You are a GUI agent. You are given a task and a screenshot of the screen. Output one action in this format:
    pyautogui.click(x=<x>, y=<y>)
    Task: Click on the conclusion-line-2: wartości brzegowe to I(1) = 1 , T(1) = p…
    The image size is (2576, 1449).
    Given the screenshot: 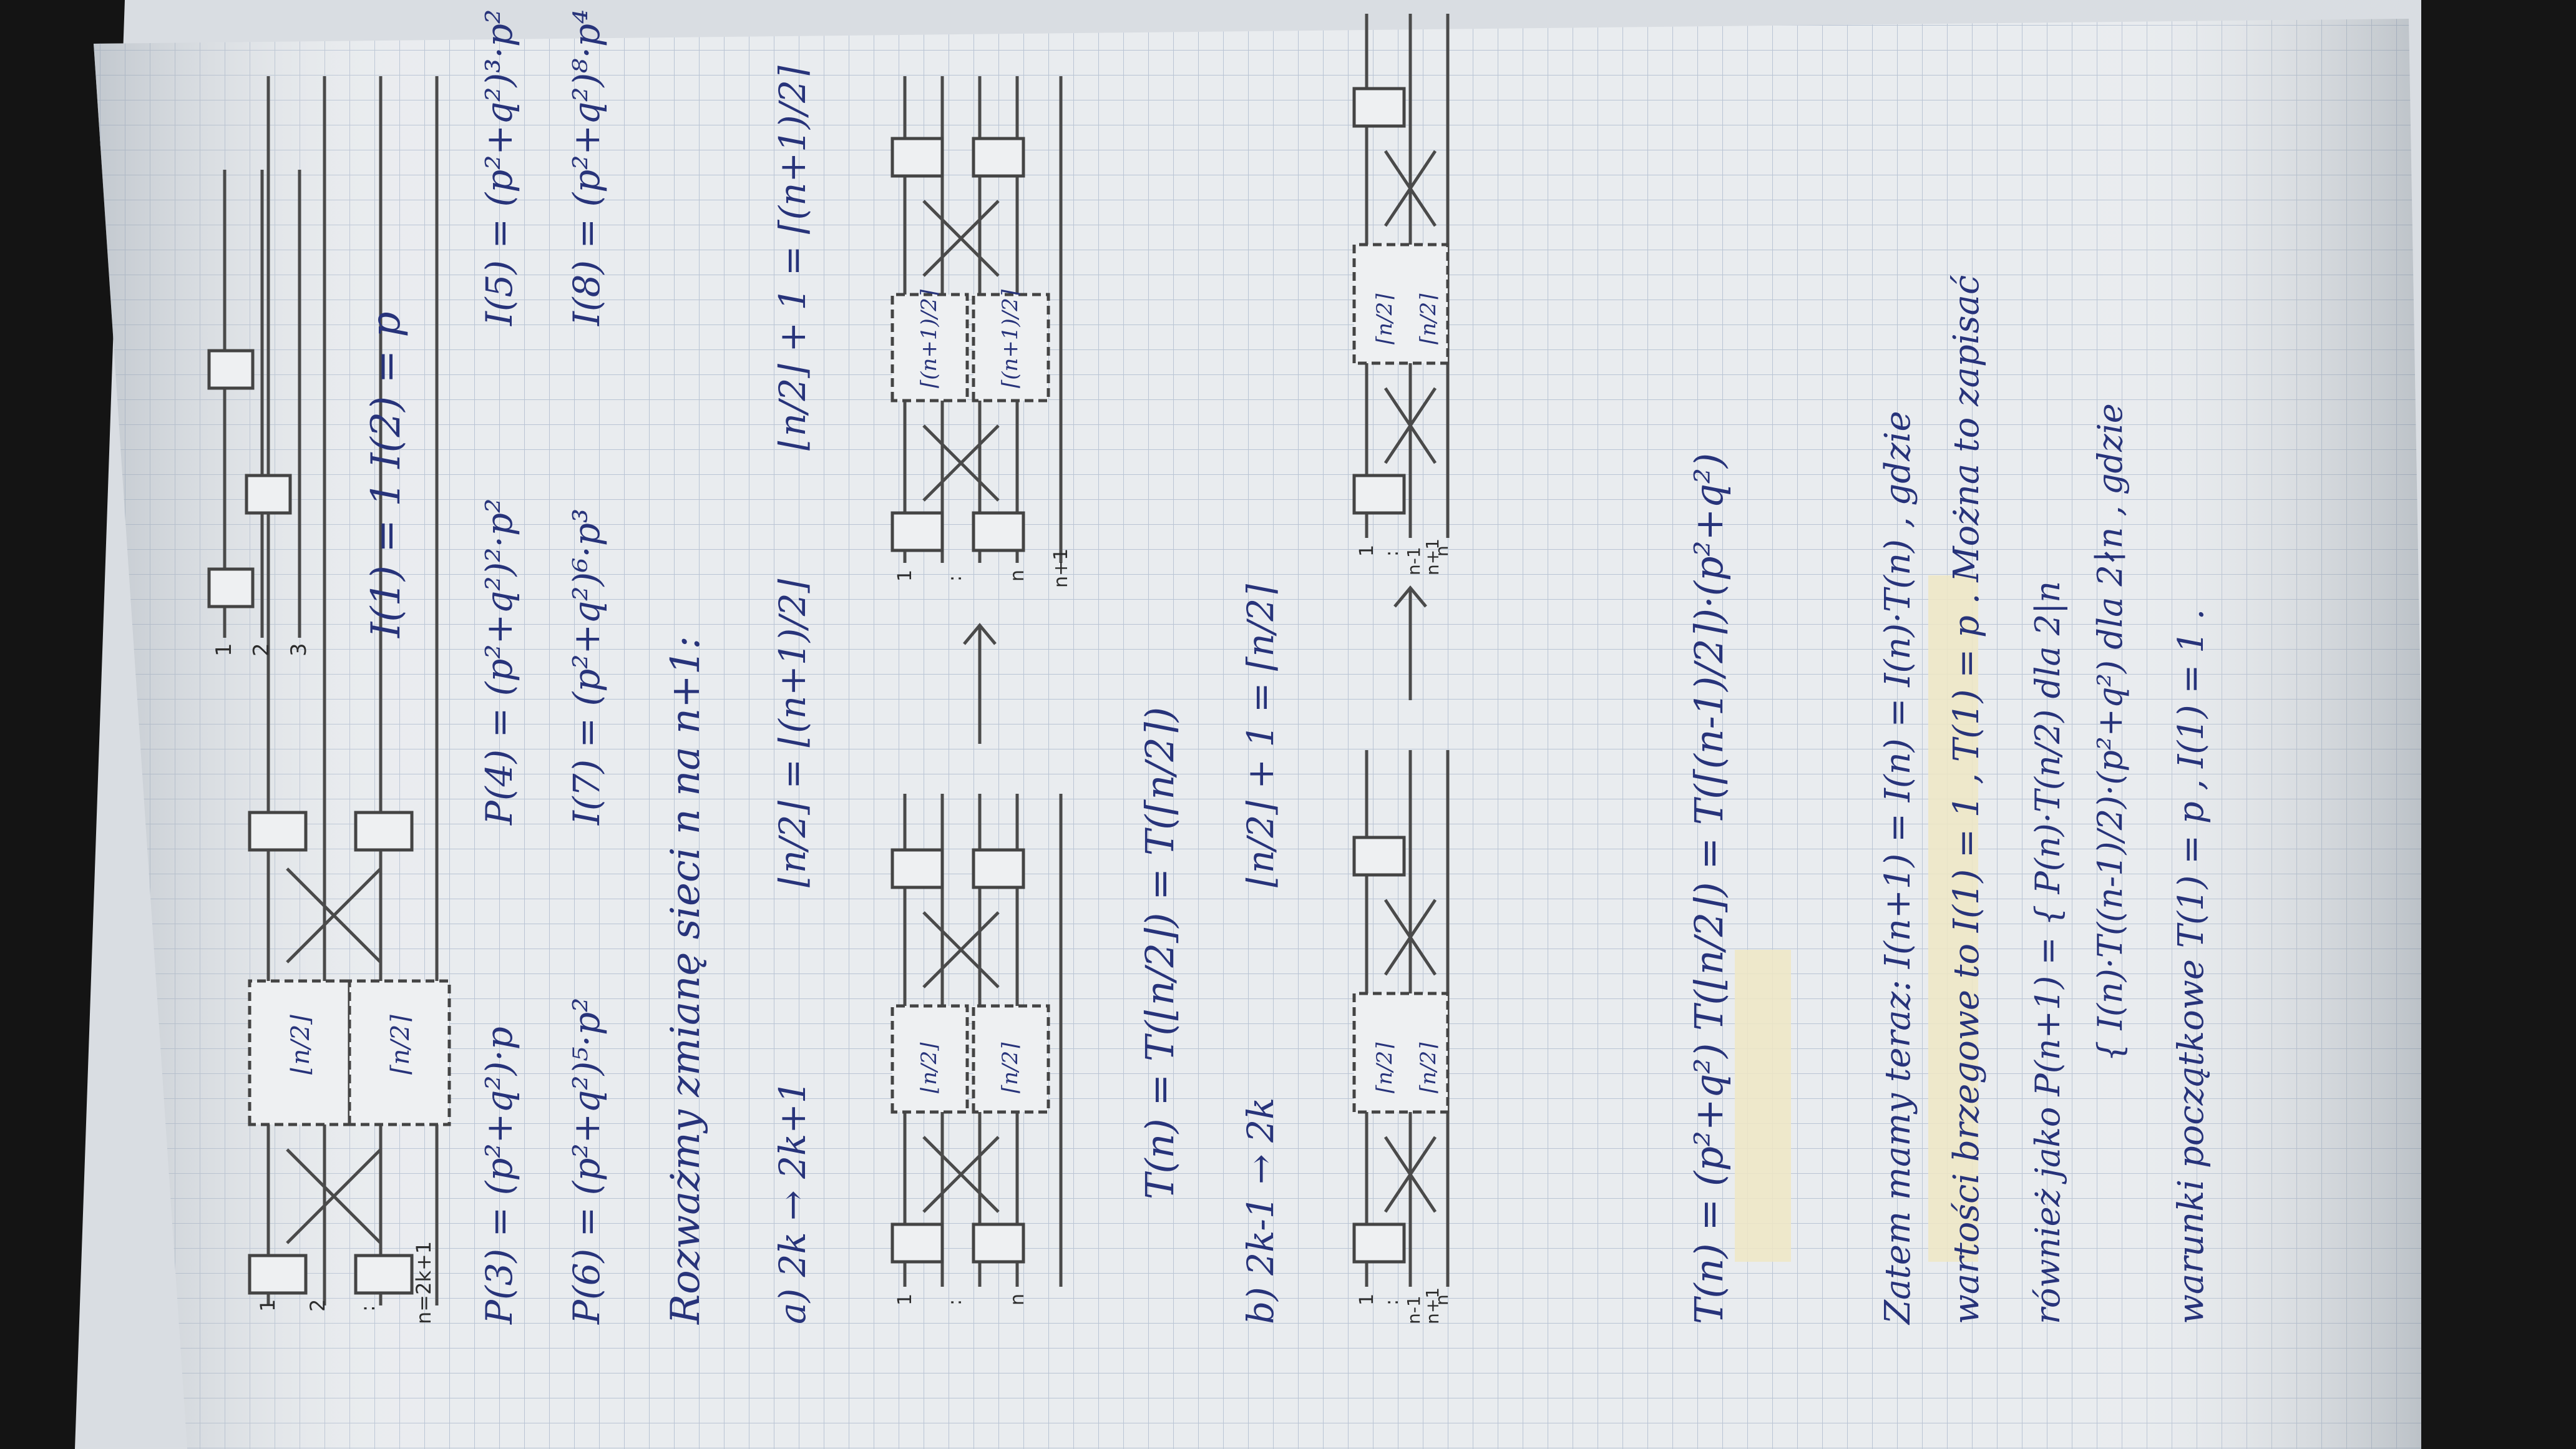 What is the action you would take?
    pyautogui.click(x=1966, y=799)
    